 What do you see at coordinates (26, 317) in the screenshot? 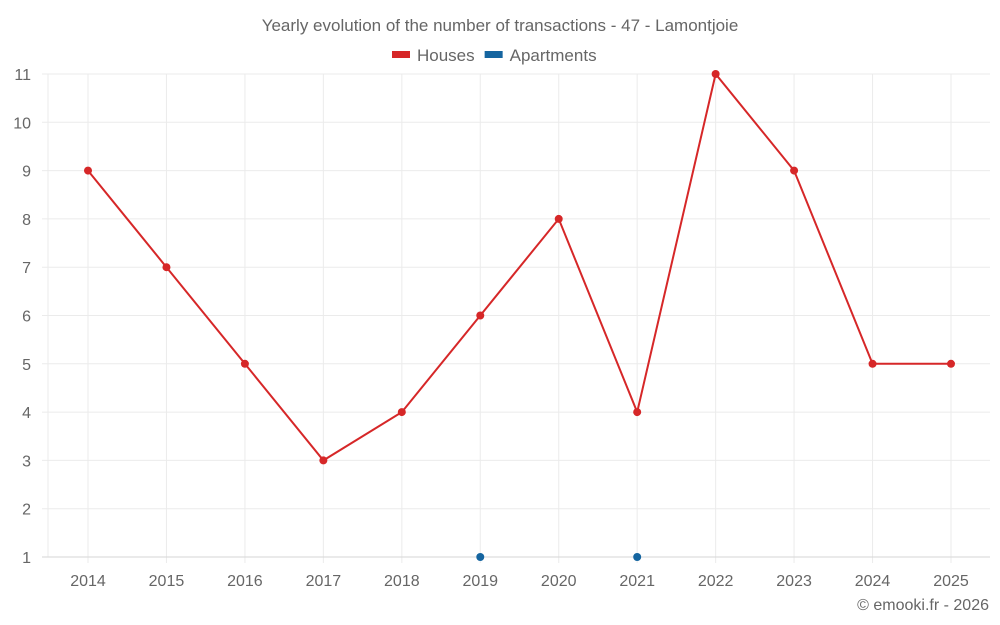
I see `y-tick-label: 6` at bounding box center [26, 317].